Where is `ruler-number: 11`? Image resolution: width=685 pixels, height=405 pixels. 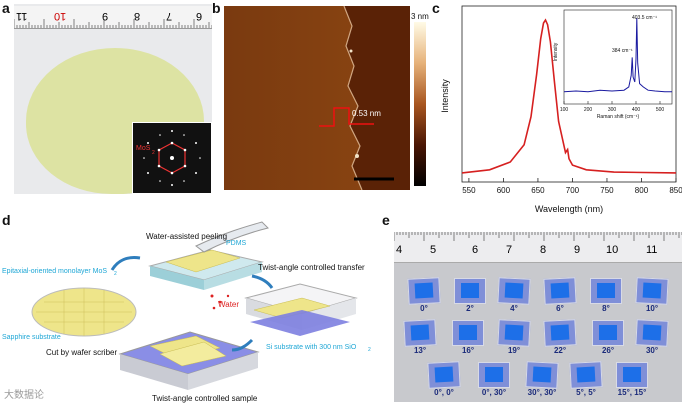 ruler-number: 11 is located at coordinates (22, 16).